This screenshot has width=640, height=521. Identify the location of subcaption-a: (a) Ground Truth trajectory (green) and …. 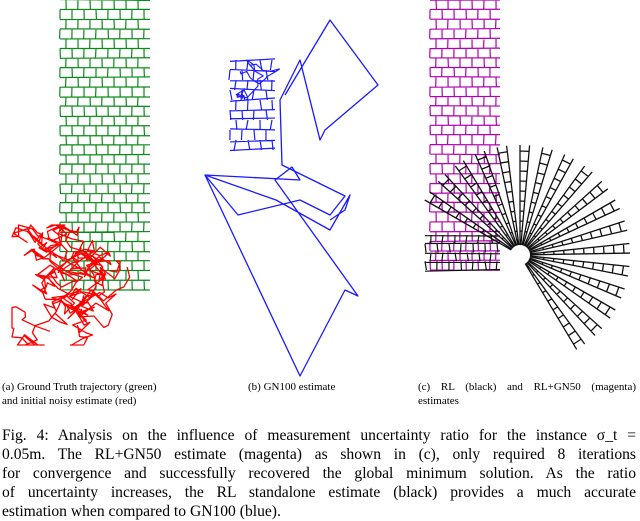
(79, 394).